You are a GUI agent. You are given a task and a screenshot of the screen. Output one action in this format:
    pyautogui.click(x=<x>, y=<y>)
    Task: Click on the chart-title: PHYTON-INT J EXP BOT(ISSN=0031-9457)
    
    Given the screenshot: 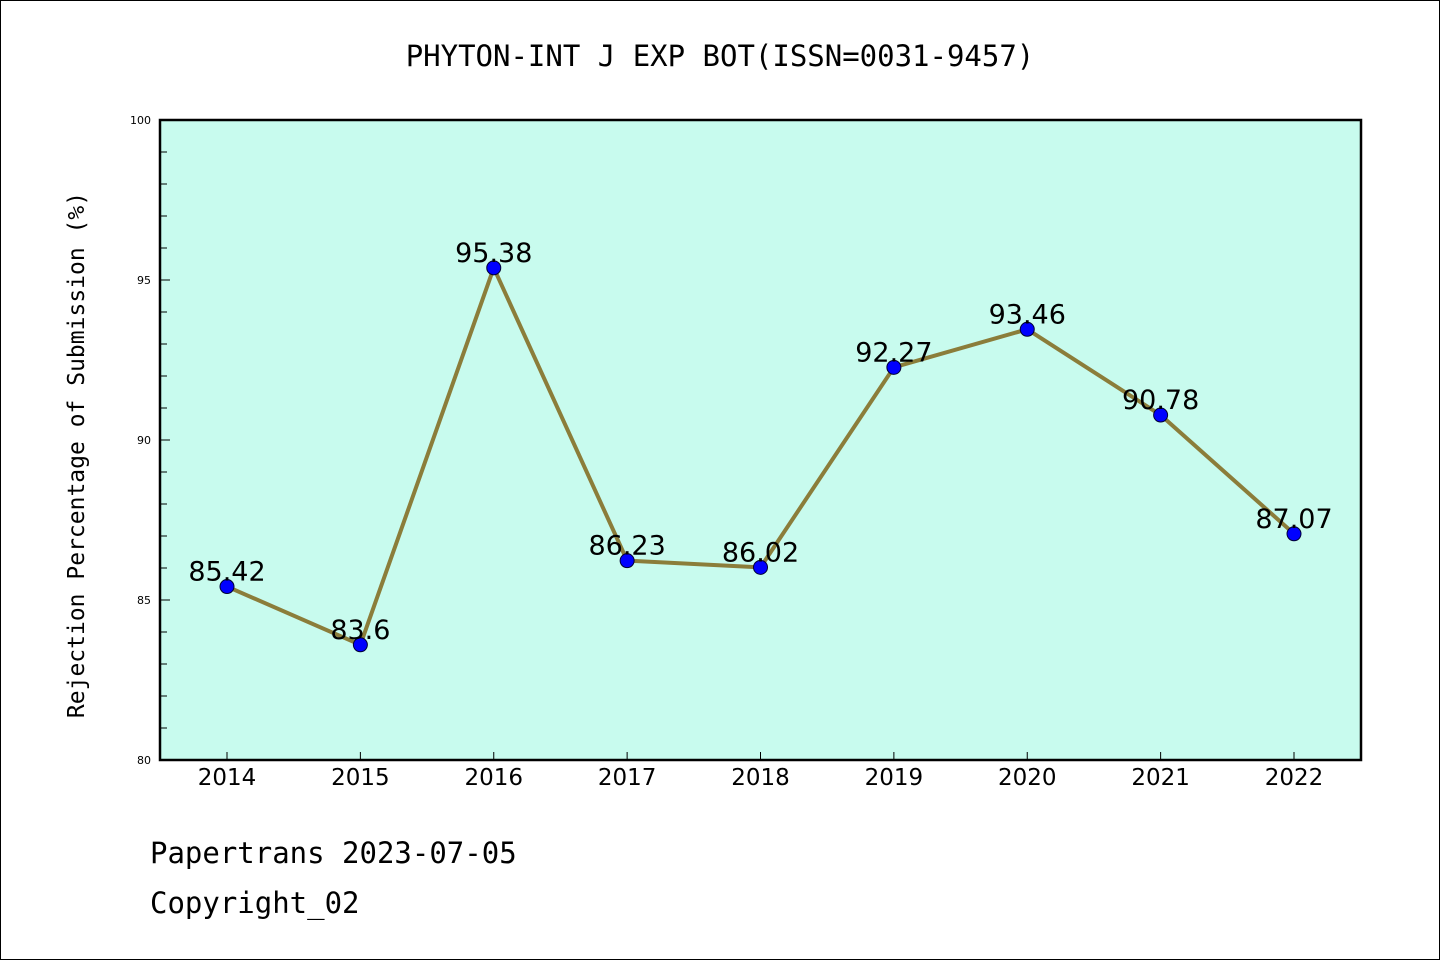 What is the action you would take?
    pyautogui.click(x=720, y=56)
    